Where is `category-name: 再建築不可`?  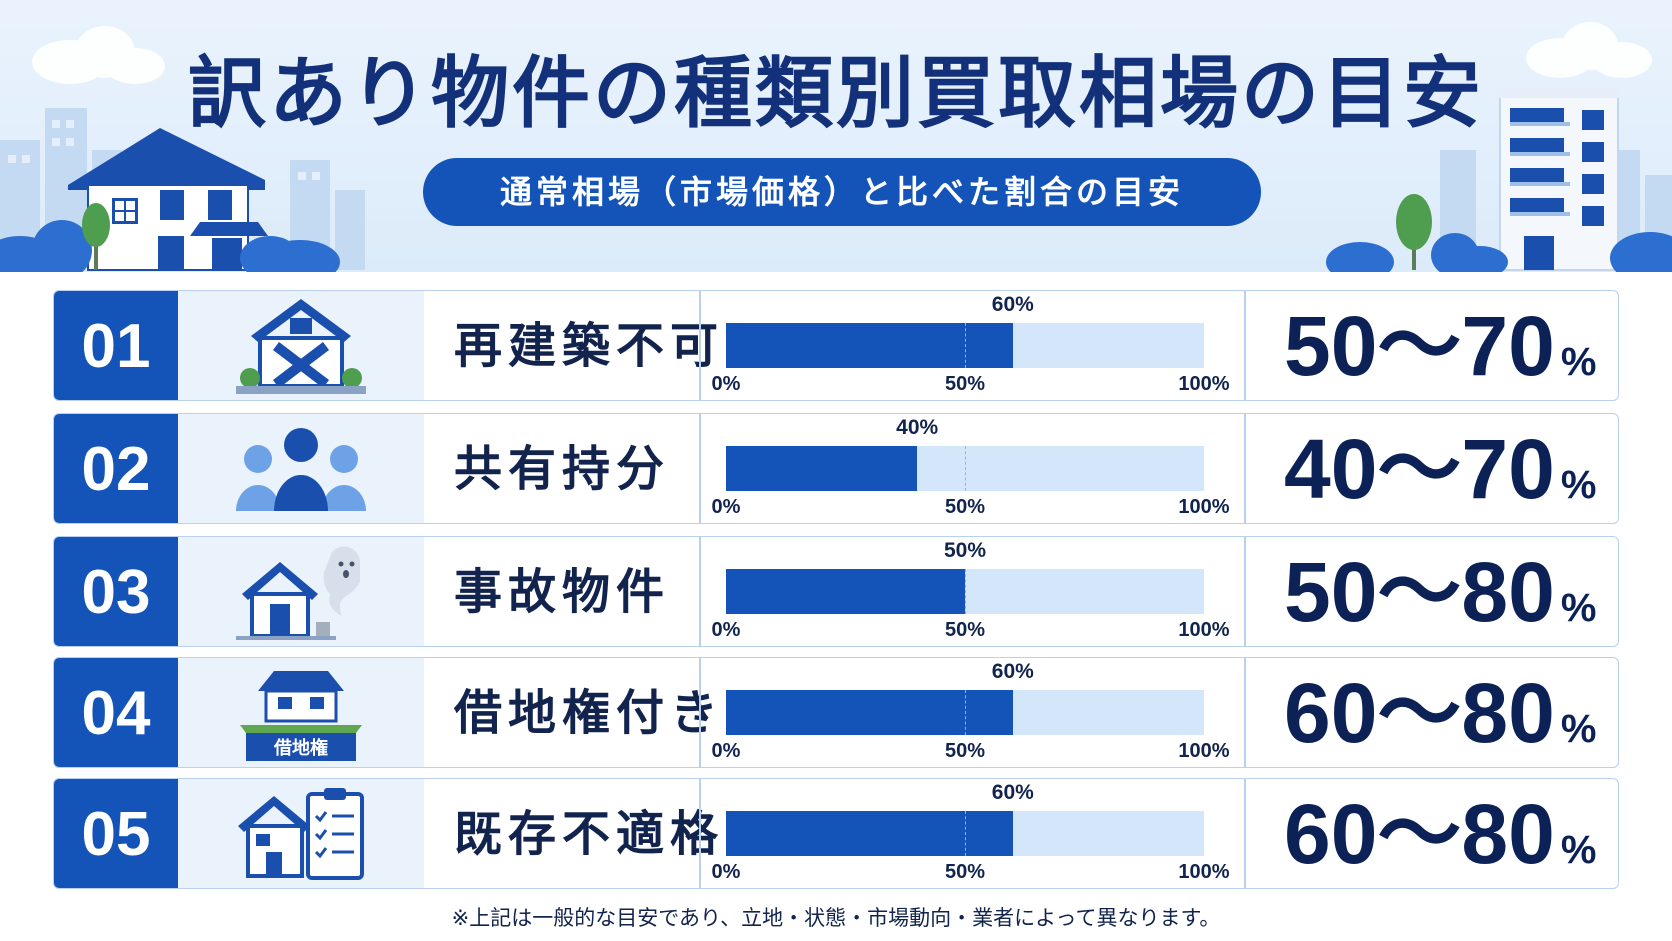 category-name: 再建築不可 is located at coordinates (589, 346).